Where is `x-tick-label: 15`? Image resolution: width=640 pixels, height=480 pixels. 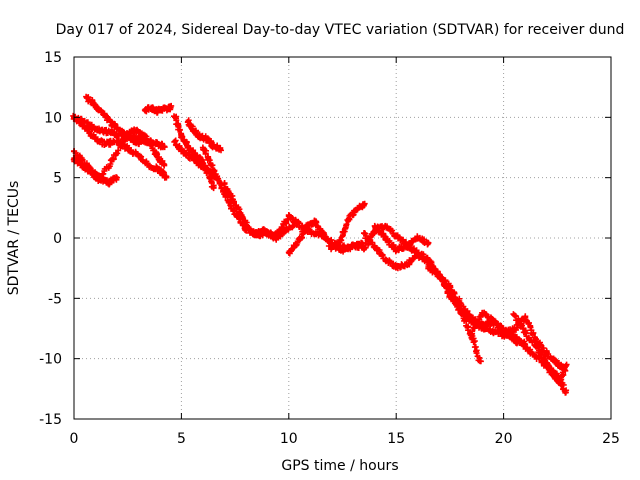 x-tick-label: 15 is located at coordinates (396, 439).